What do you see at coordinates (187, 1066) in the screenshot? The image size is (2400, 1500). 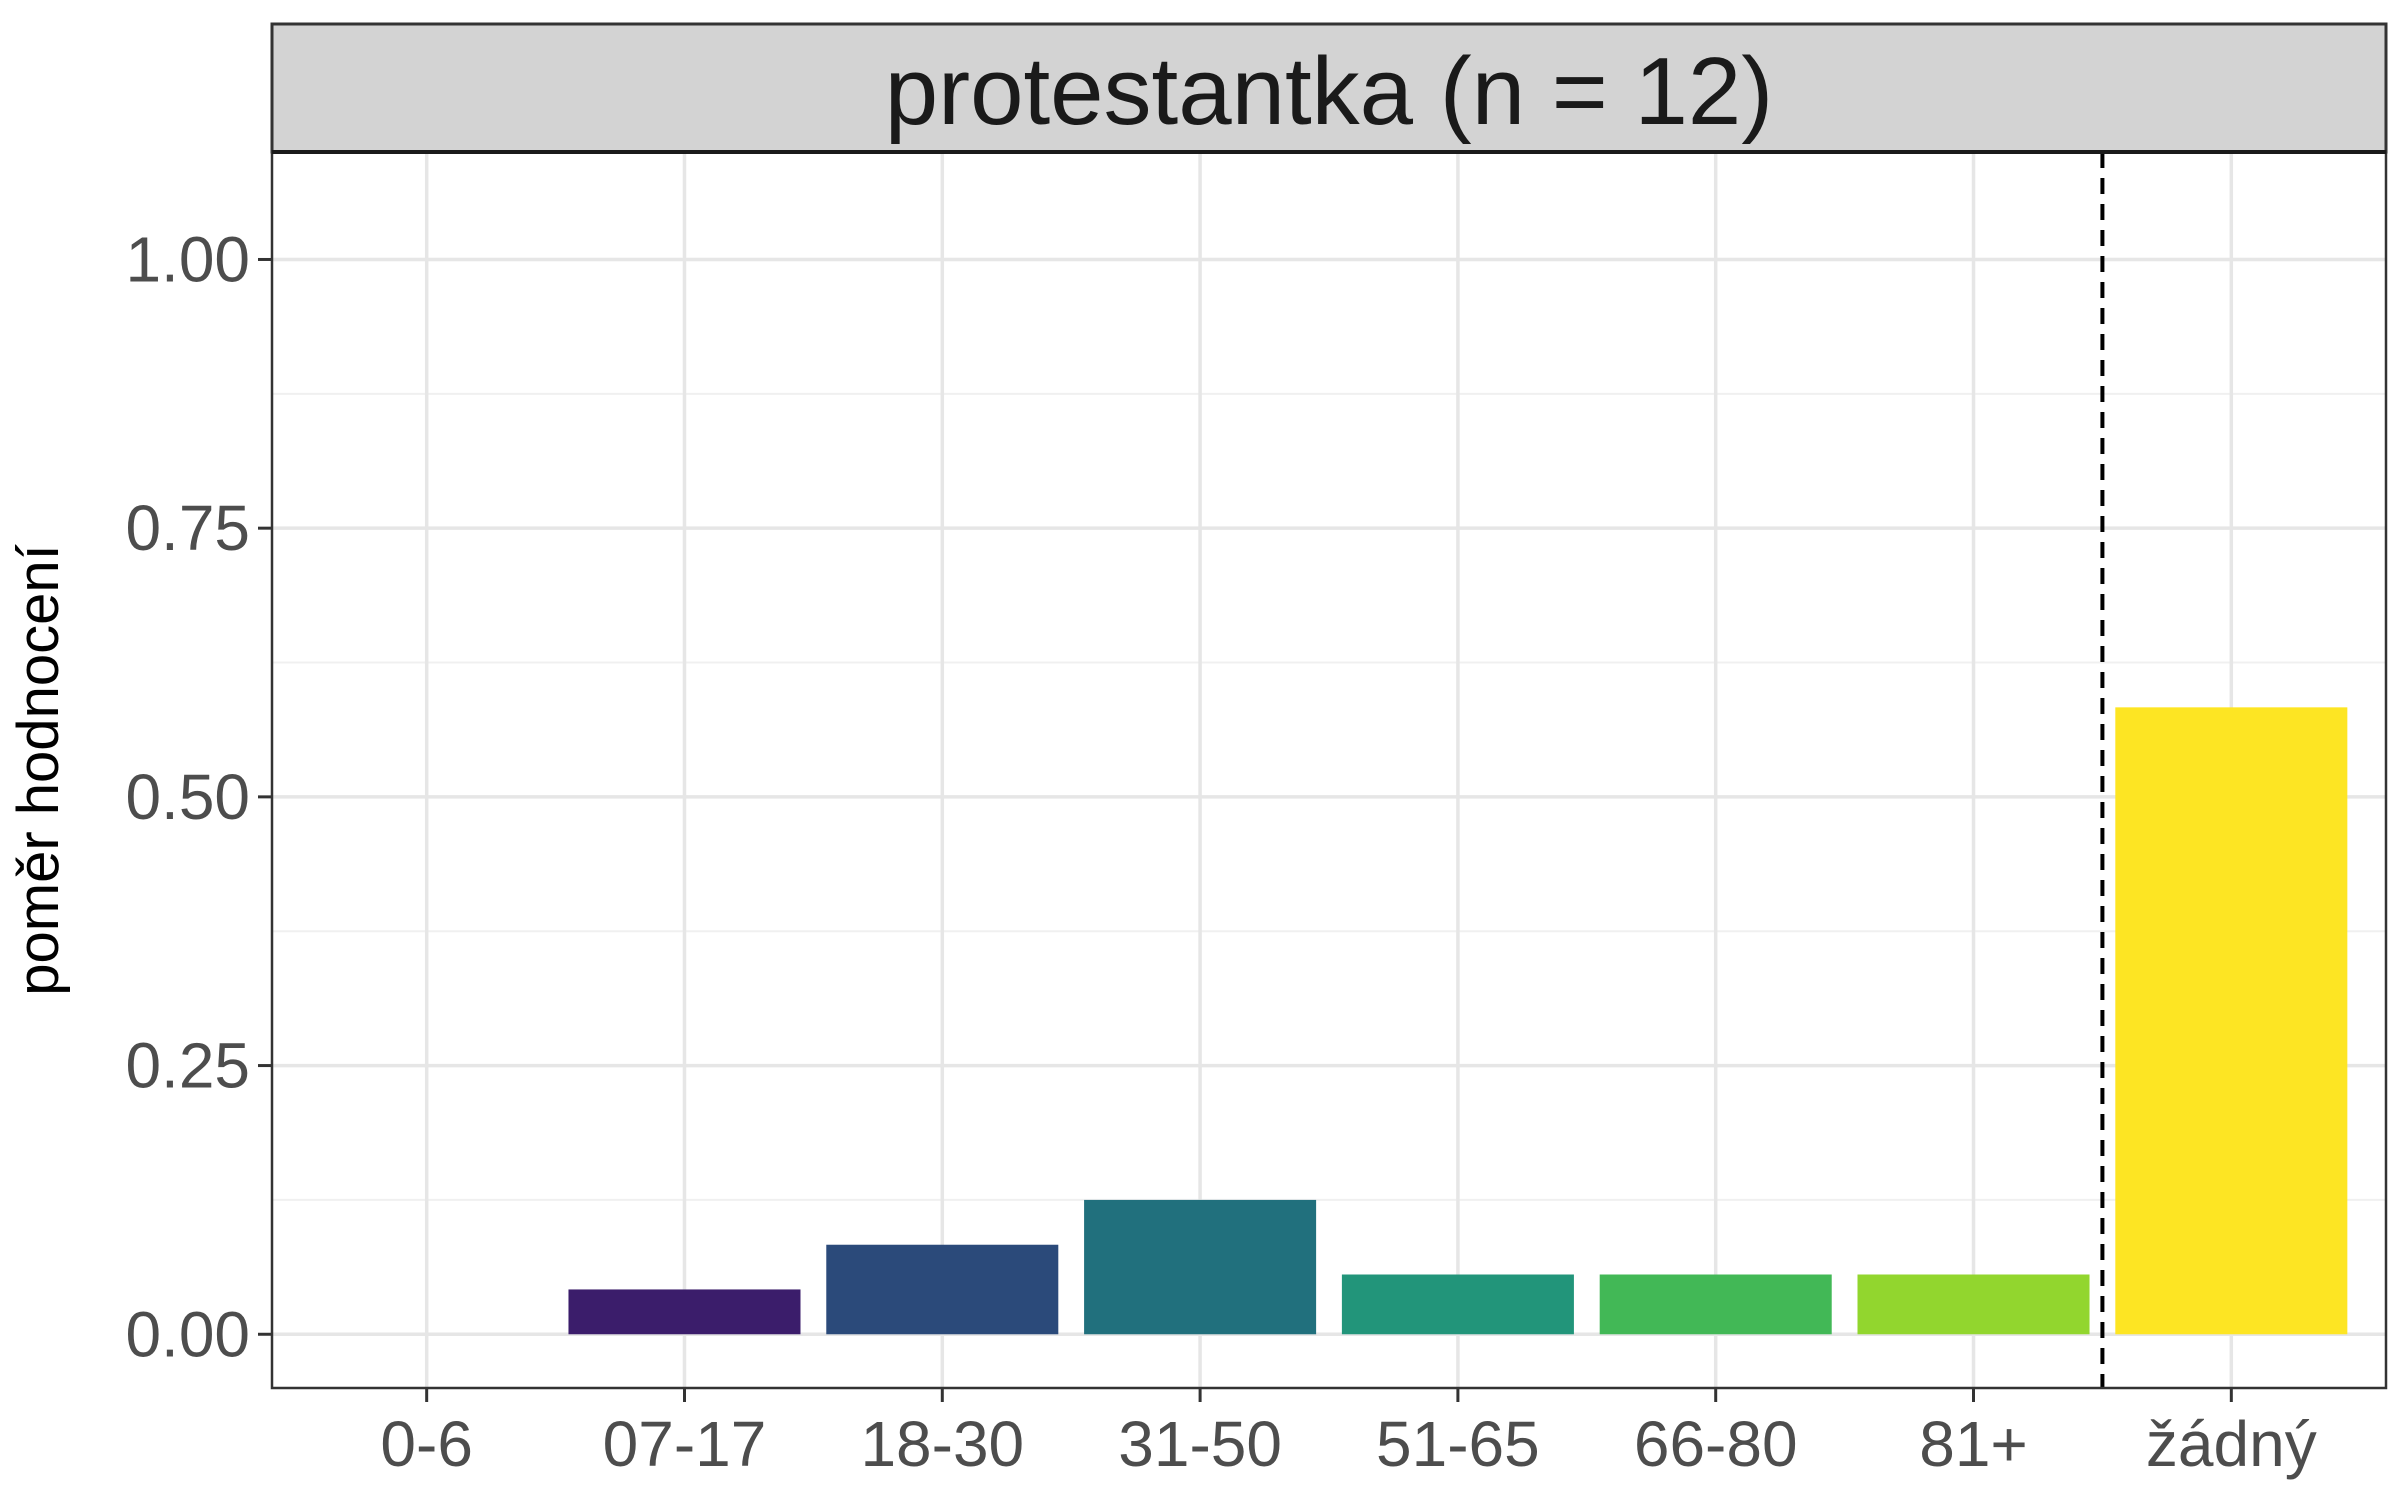 I see `y-tick-label: 0.25` at bounding box center [187, 1066].